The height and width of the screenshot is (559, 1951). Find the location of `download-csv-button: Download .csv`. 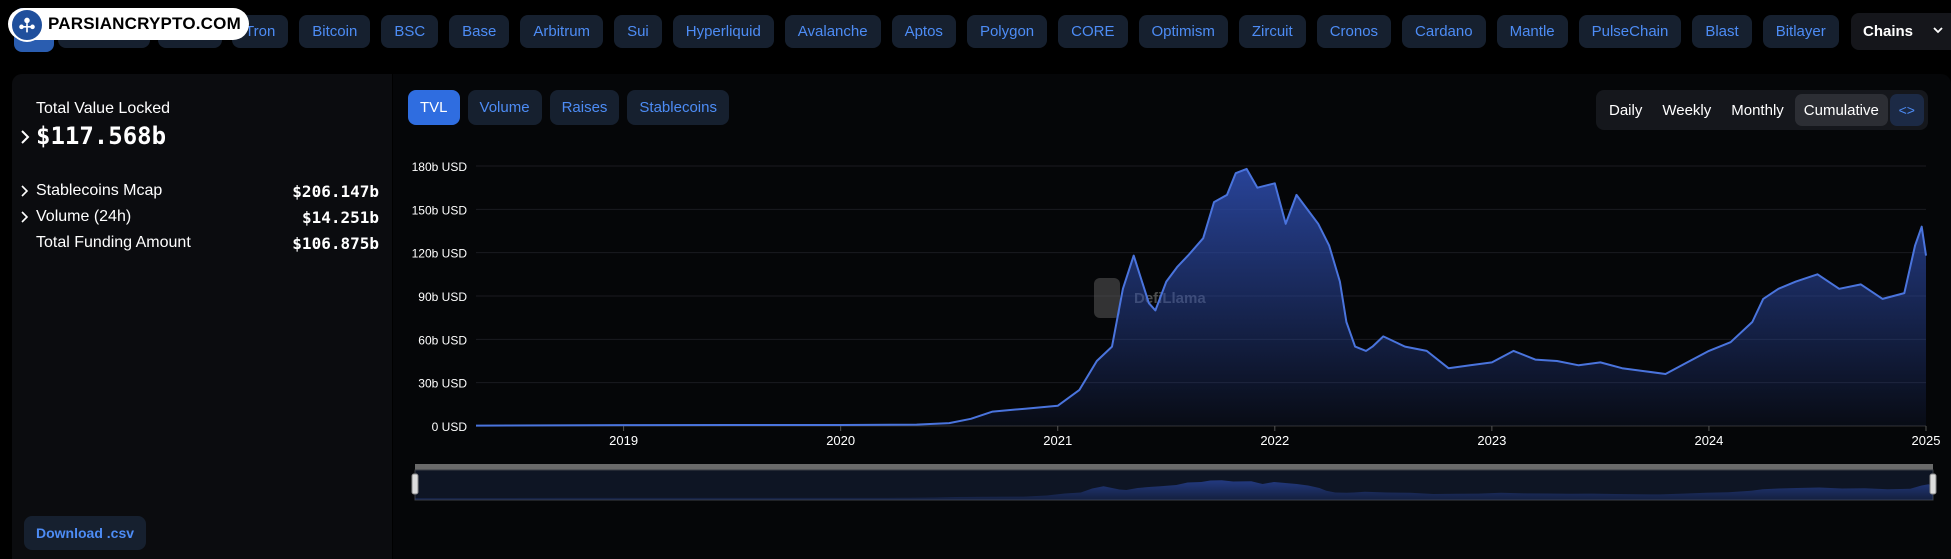

download-csv-button: Download .csv is located at coordinates (85, 533).